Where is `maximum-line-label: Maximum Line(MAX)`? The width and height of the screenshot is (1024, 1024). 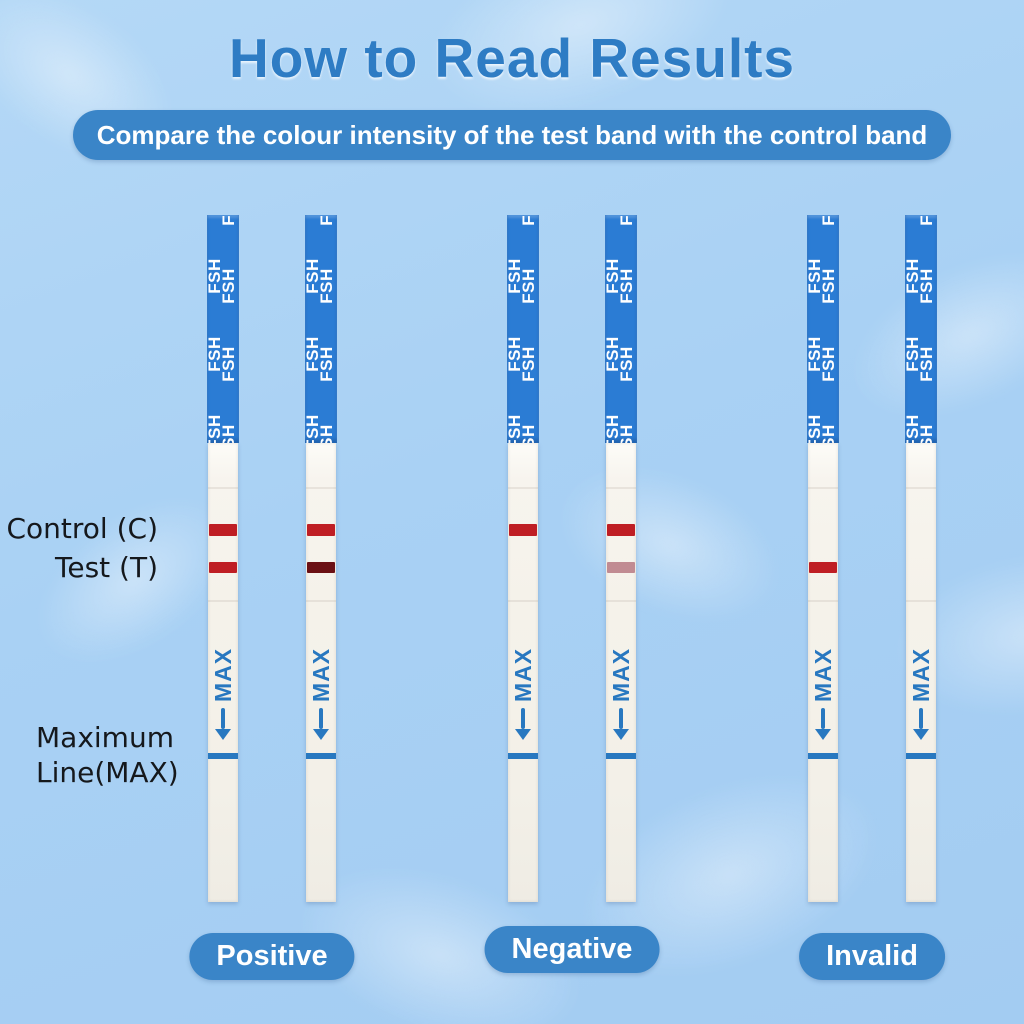
maximum-line-label: Maximum Line(MAX) is located at coordinates (146, 755).